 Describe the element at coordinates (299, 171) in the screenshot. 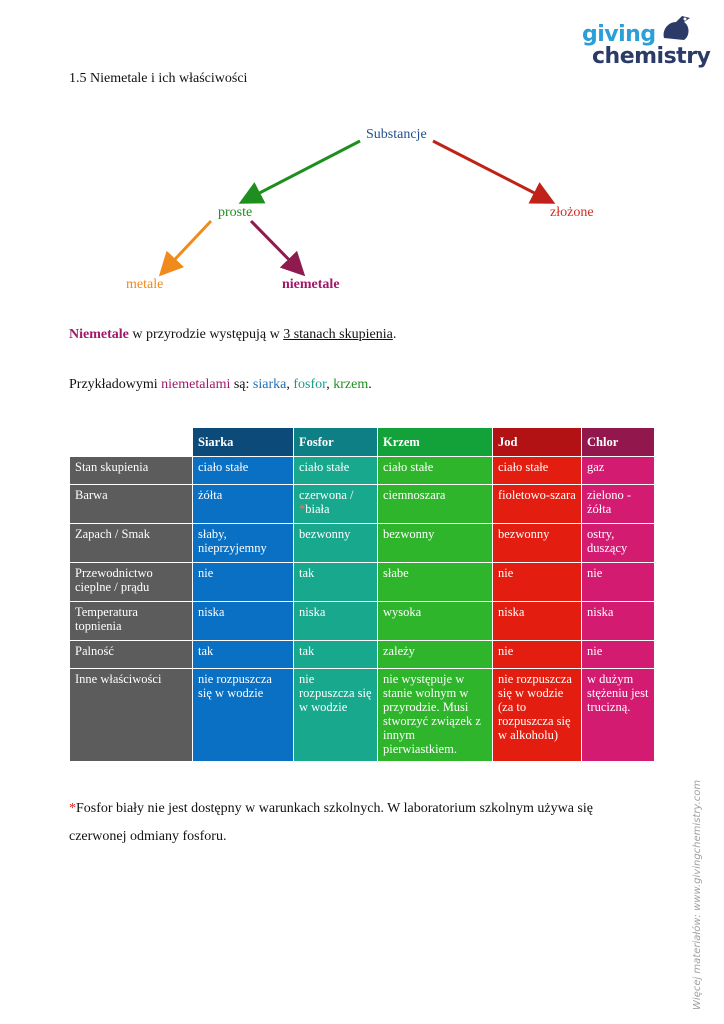

I see `arrow-to-proste` at that location.